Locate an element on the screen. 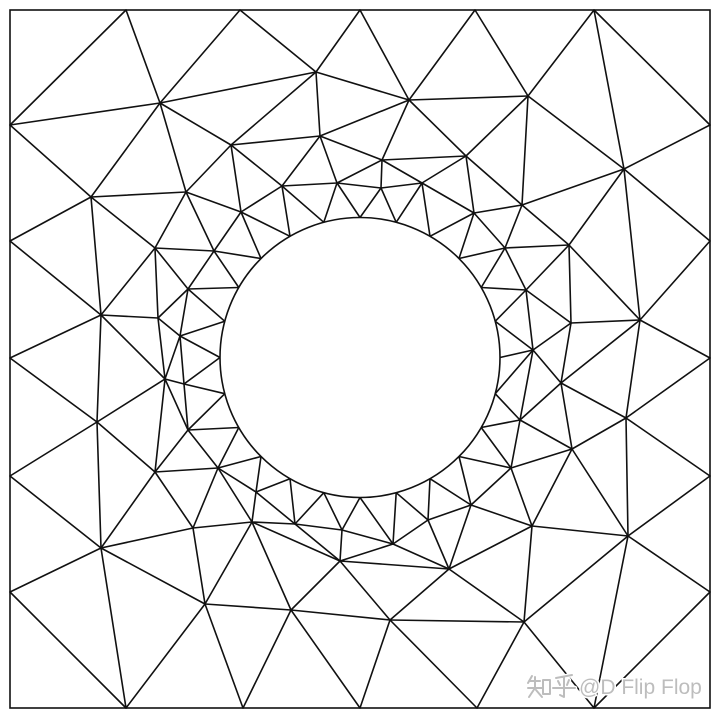 Image resolution: width=720 pixels, height=717 pixels. watermark: @D Flip Flop is located at coordinates (614, 686).